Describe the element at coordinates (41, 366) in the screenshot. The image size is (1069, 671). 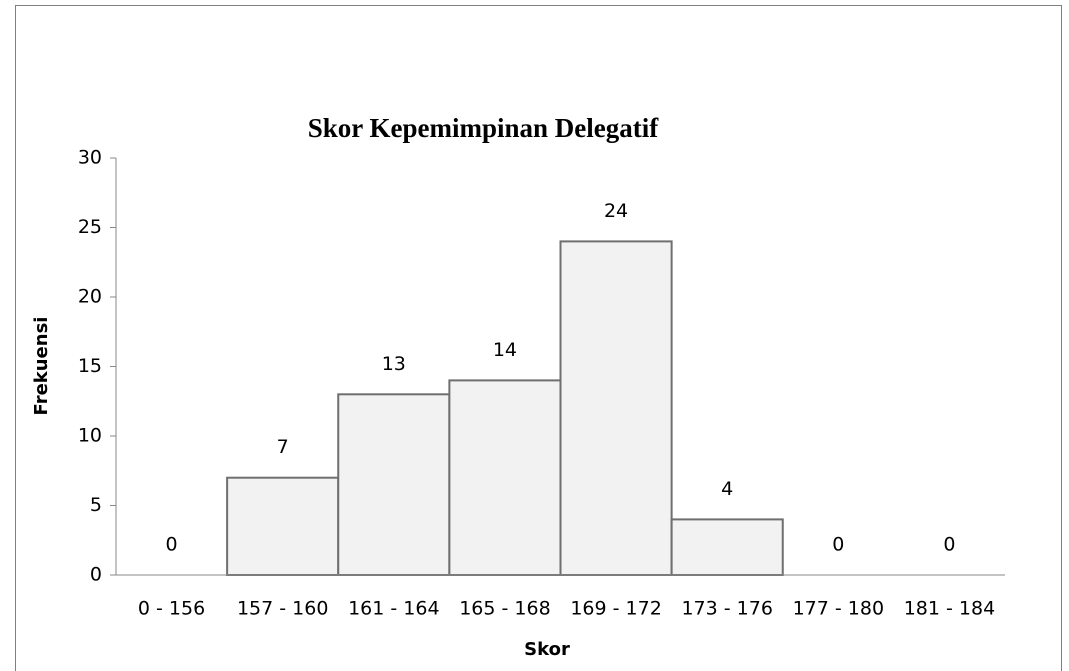
I see `y-axis-label: Frekuensi` at that location.